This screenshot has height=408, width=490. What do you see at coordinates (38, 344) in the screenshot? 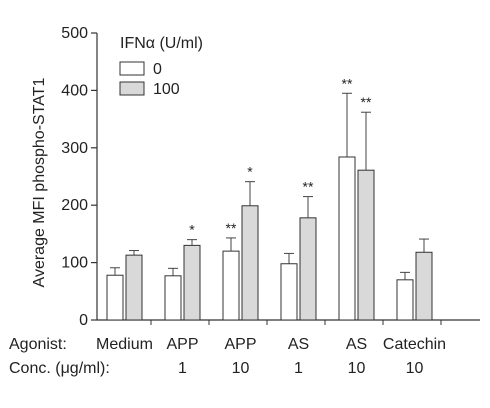
I see `agonist-row-label: Agonist:` at bounding box center [38, 344].